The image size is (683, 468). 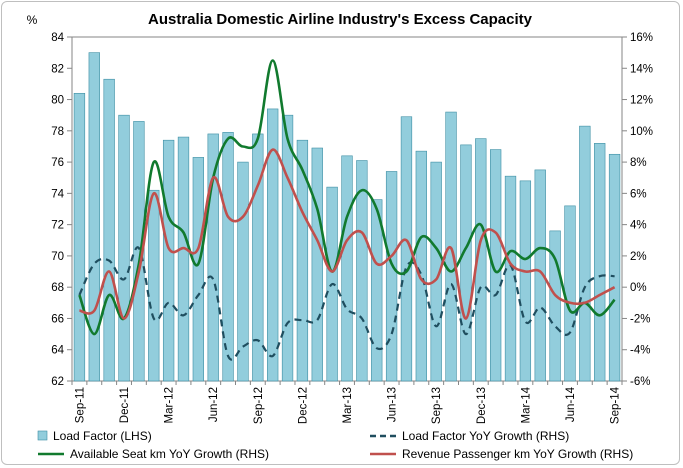 I want to click on right-axis-tick-label: 12%, so click(x=641, y=101).